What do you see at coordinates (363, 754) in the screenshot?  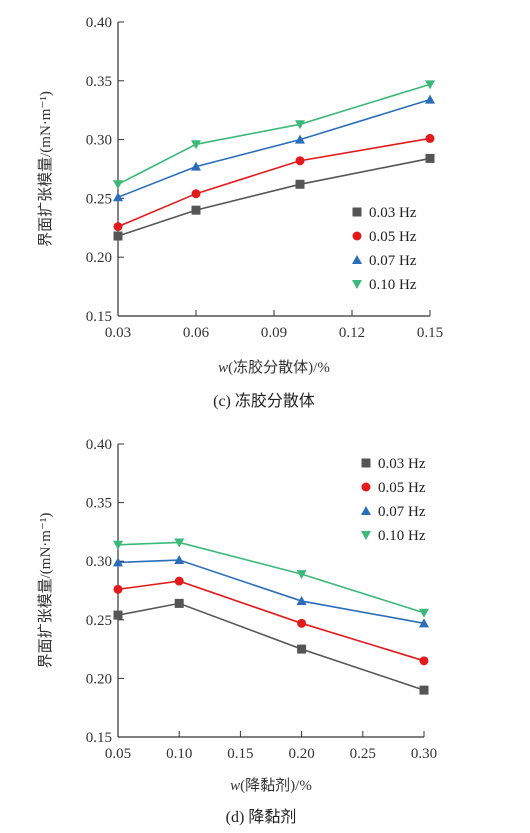 I see `x-tick-label: 0.25` at bounding box center [363, 754].